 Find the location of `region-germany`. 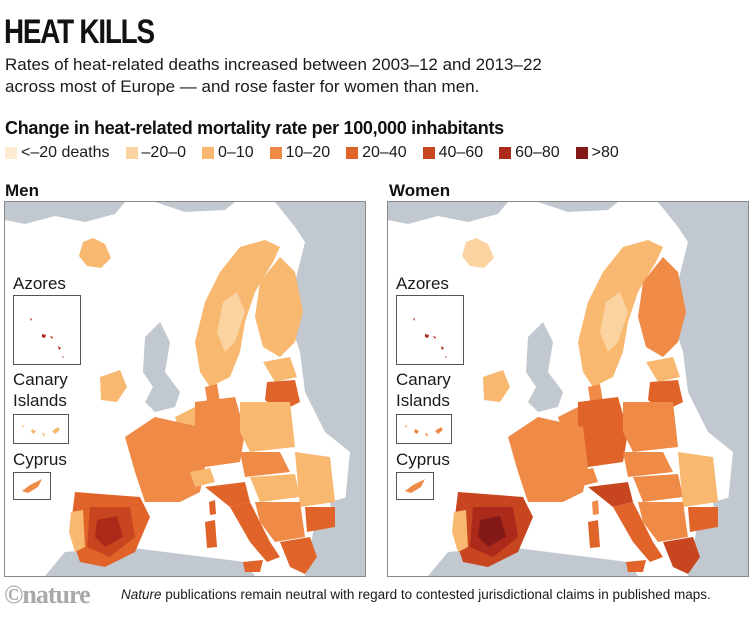

region-germany is located at coordinates (603, 432).